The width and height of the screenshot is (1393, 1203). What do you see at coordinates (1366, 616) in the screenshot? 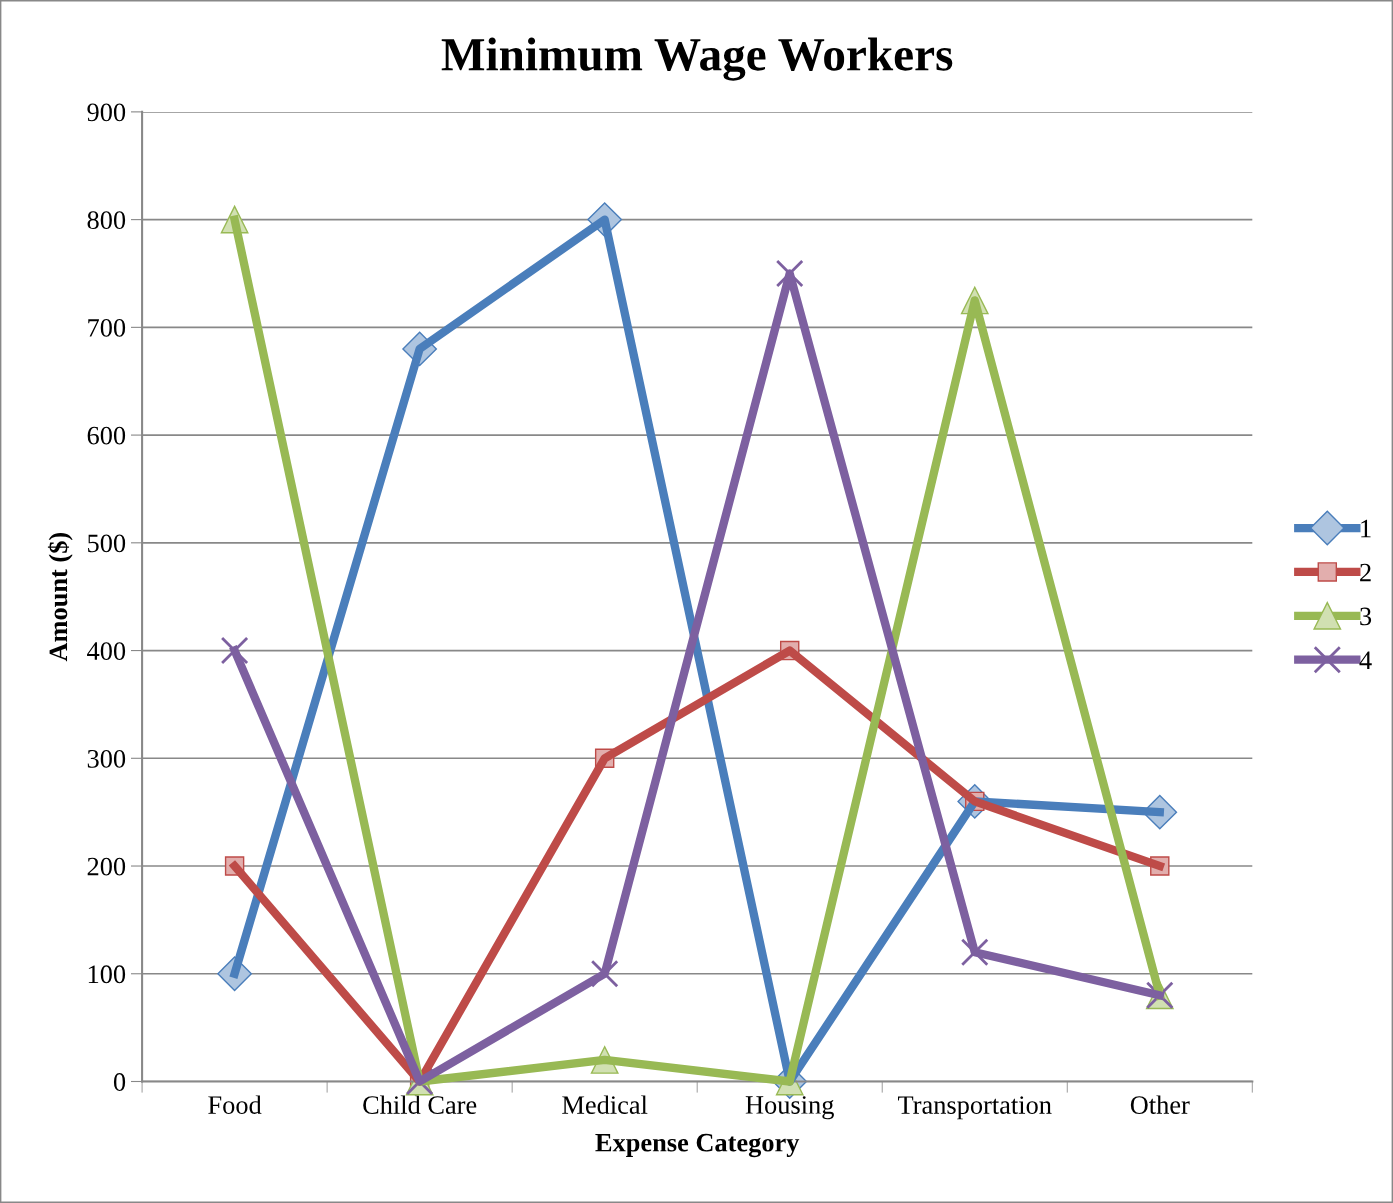
I see `legend-label: 3` at bounding box center [1366, 616].